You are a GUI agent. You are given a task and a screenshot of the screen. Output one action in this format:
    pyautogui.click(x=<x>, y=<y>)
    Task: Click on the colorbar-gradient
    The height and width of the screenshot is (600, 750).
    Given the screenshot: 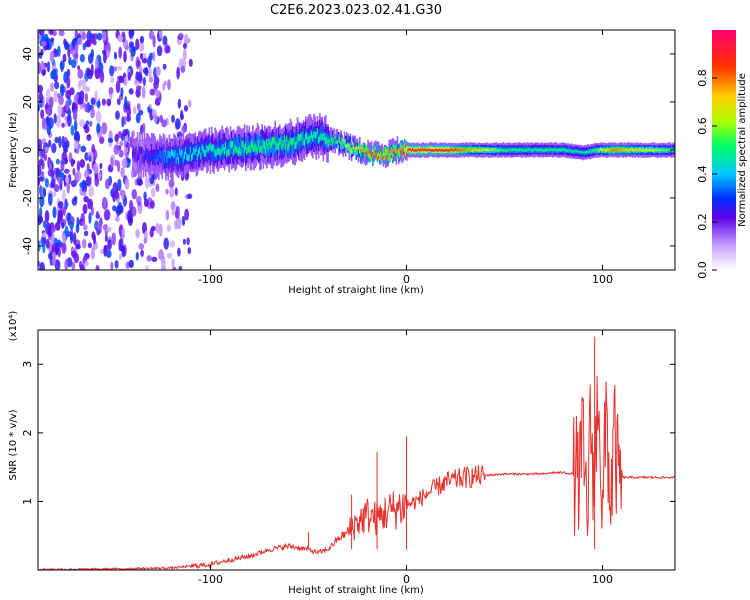 What is the action you would take?
    pyautogui.click(x=724, y=150)
    